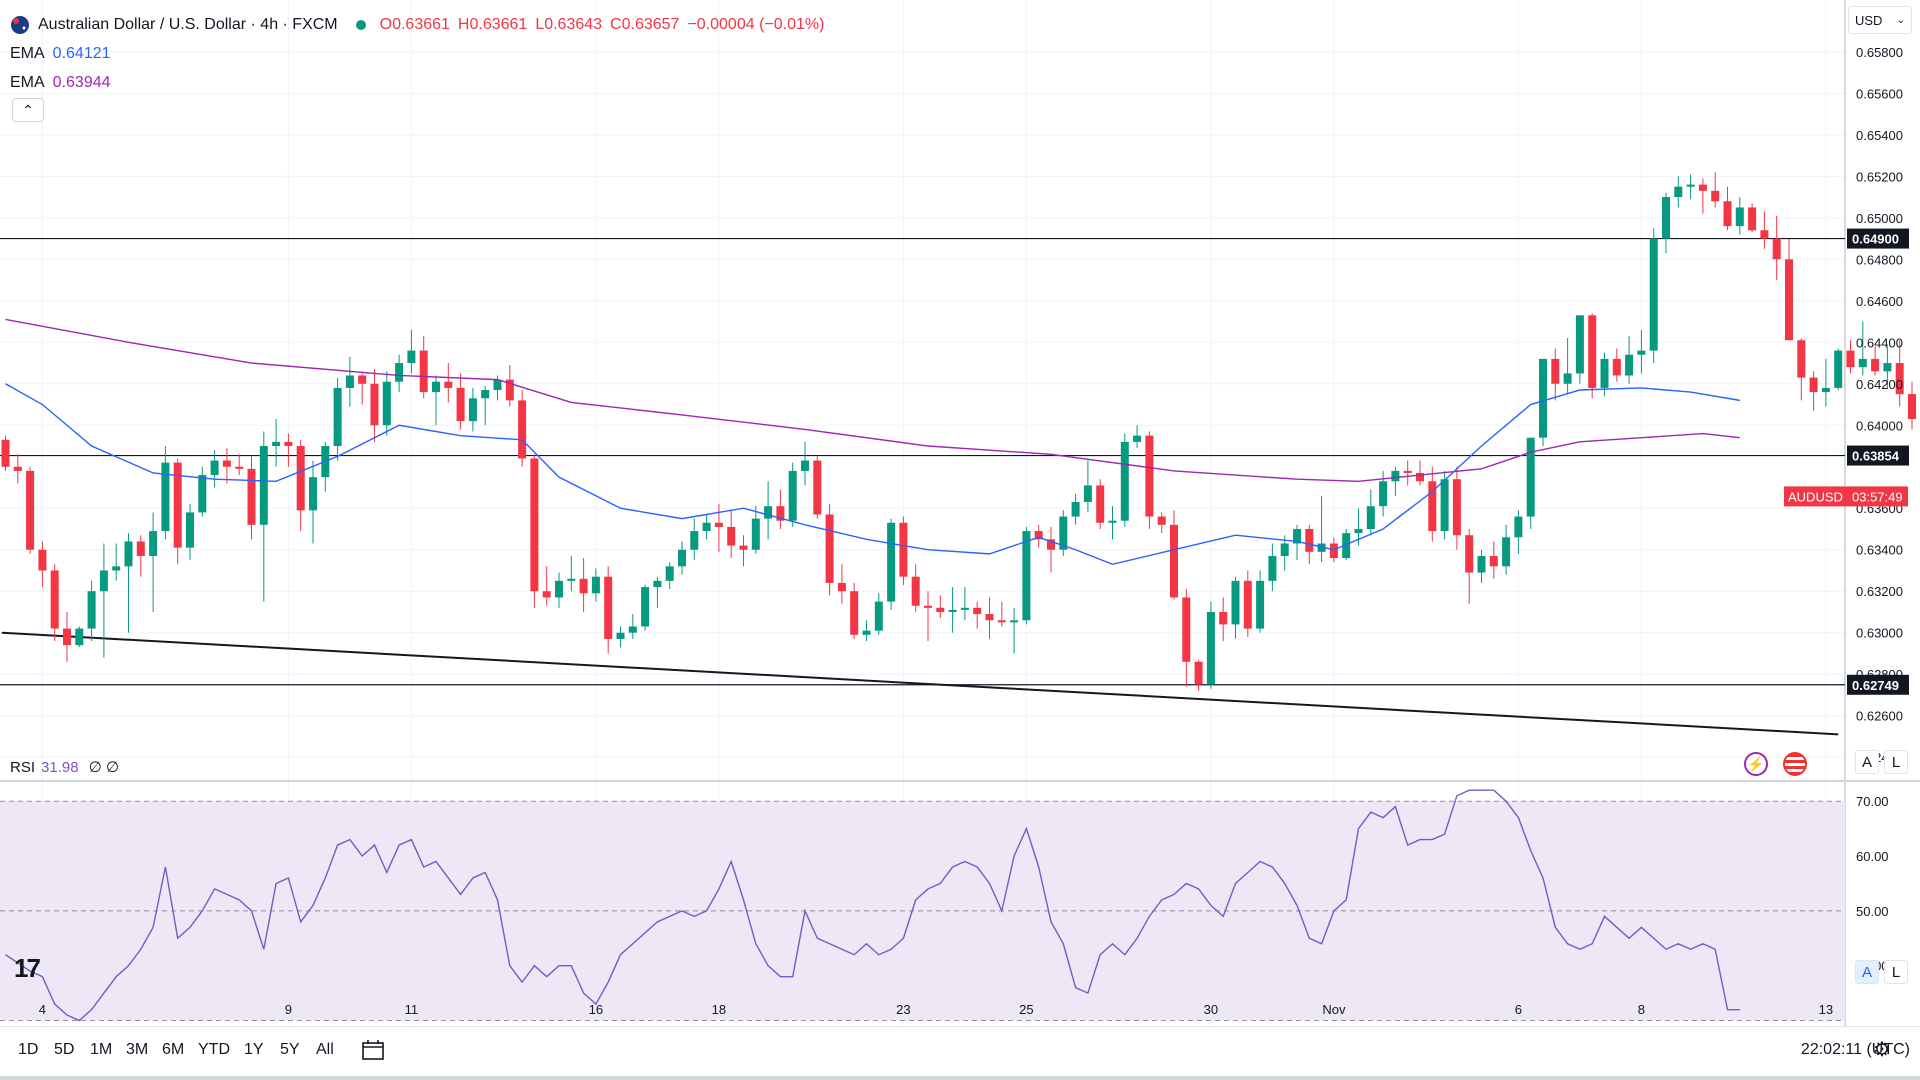 This screenshot has width=1920, height=1080. I want to click on rsi-auto-scale-button: A, so click(1867, 972).